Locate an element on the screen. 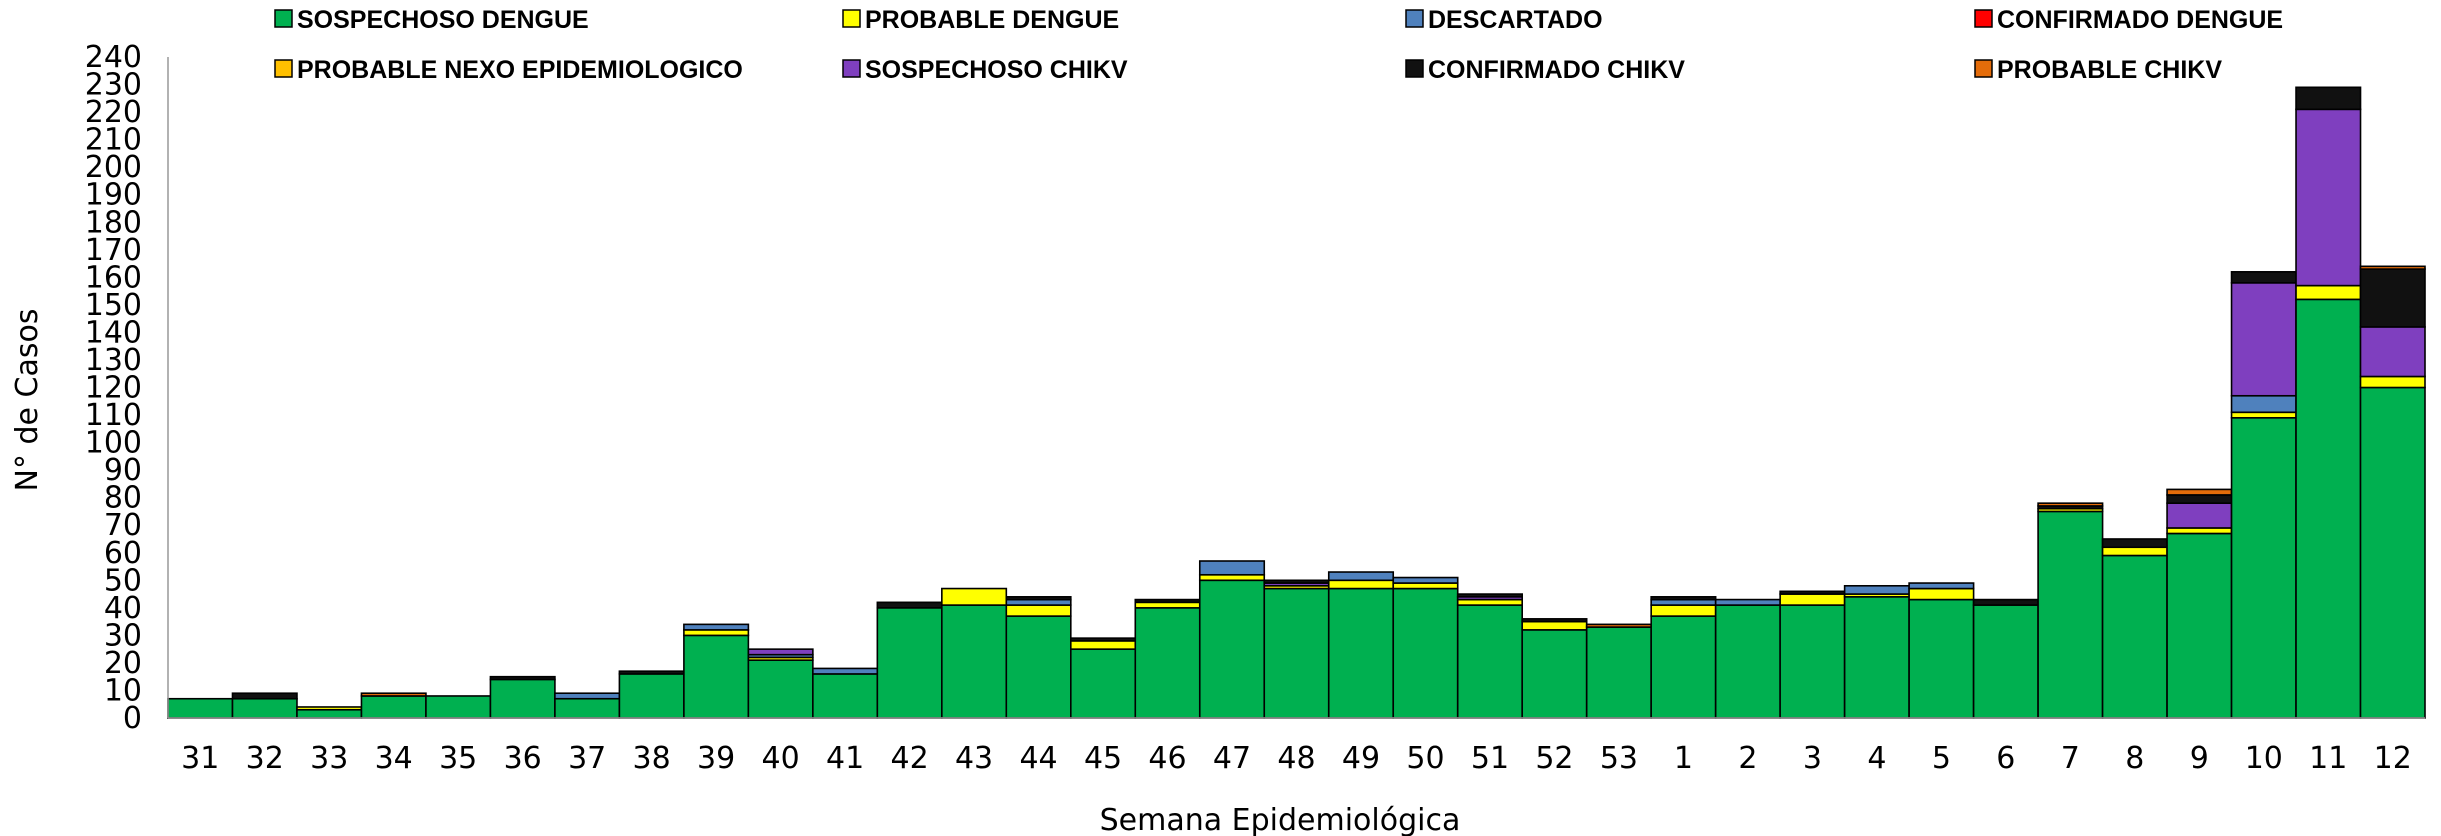  y-tick-label: 140 is located at coordinates (113, 332).